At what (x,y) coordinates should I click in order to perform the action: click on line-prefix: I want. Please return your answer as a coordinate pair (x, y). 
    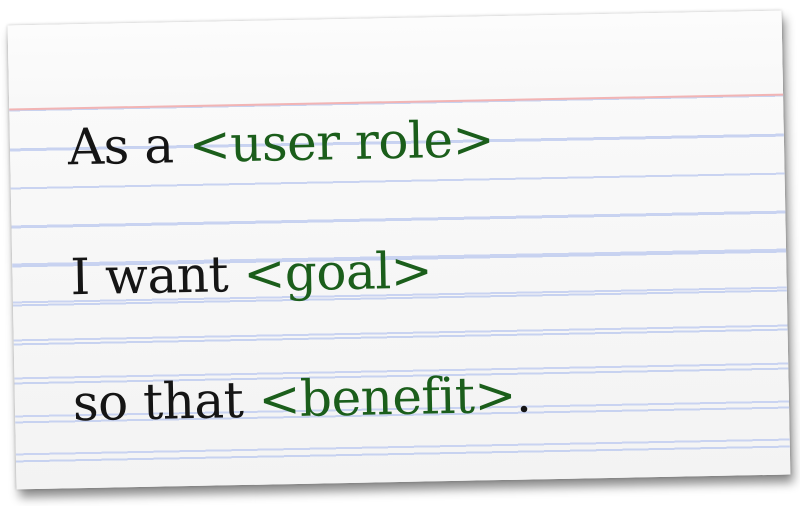
    Looking at the image, I should click on (156, 275).